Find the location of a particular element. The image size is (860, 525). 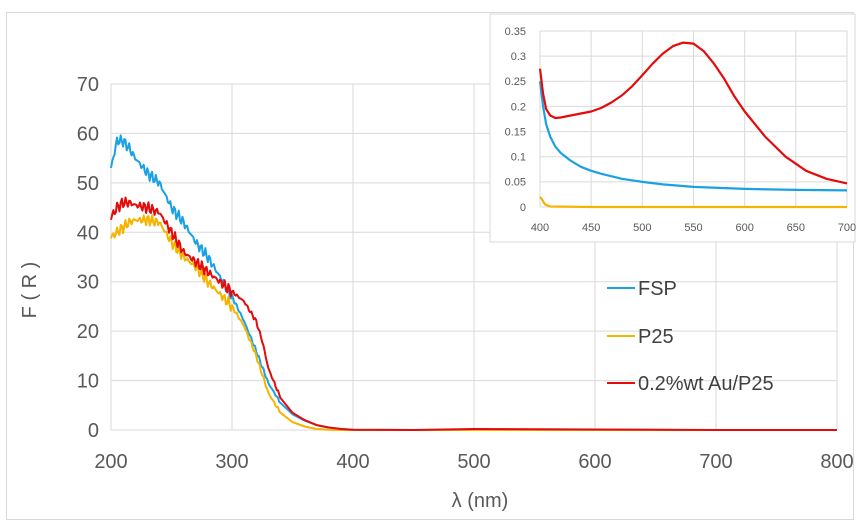

y-tick-label: 30 is located at coordinates (88, 283).